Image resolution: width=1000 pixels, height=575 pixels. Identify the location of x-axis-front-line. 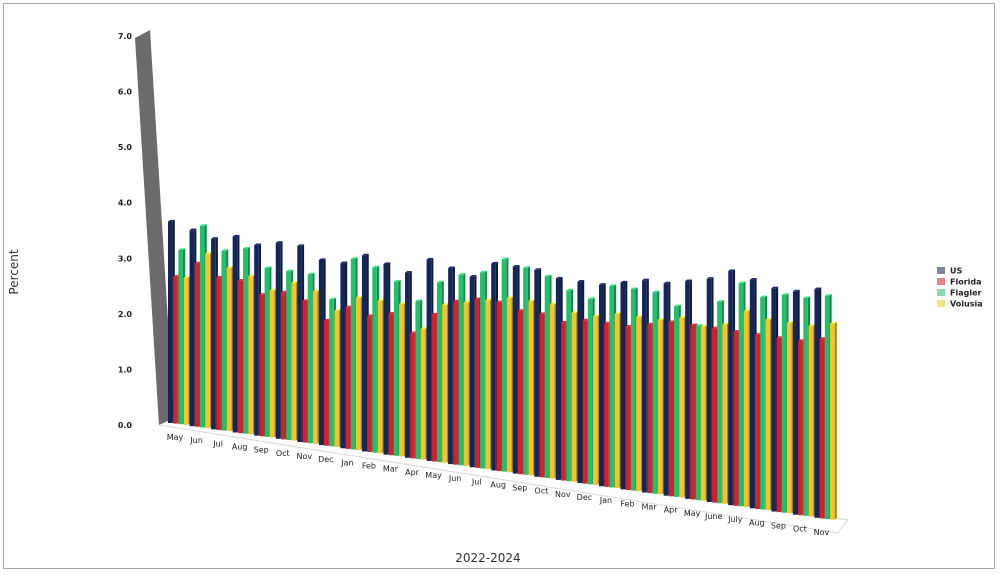
(498, 479).